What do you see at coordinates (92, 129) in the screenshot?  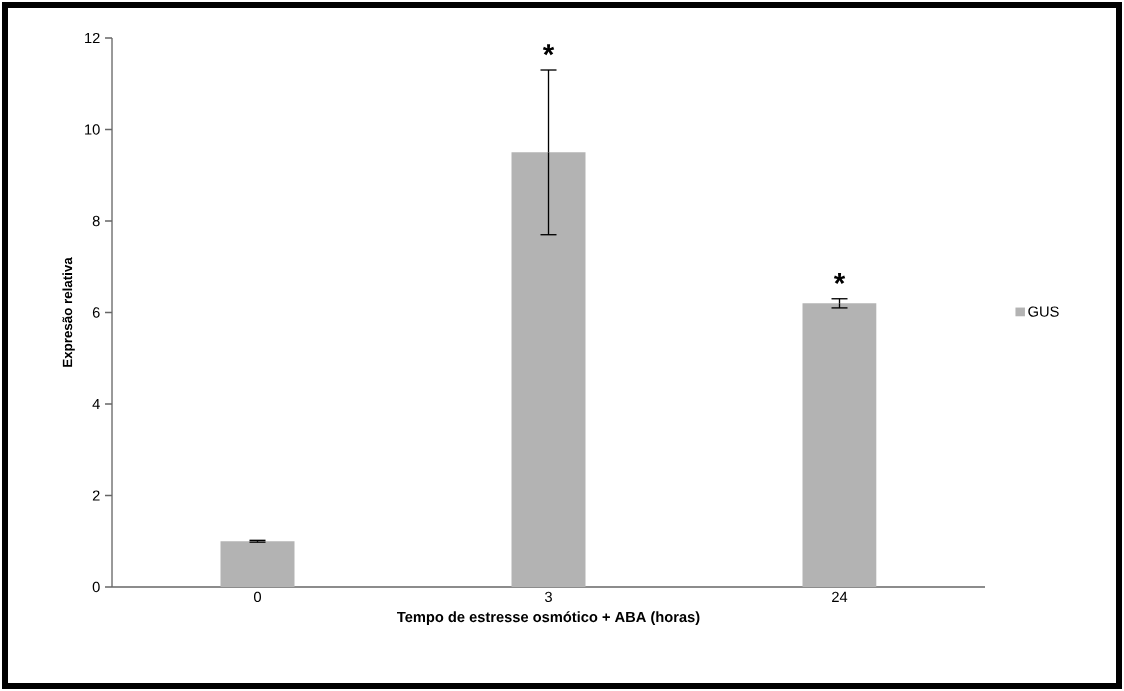 I see `y-tick-label: 10` at bounding box center [92, 129].